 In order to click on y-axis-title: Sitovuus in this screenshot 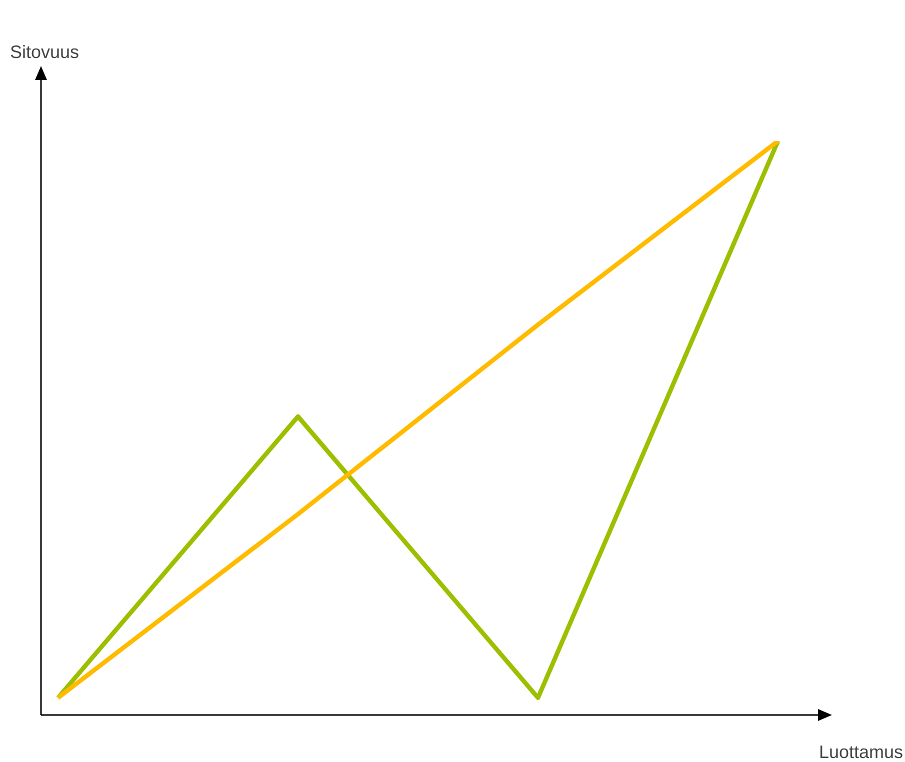, I will do `click(45, 52)`.